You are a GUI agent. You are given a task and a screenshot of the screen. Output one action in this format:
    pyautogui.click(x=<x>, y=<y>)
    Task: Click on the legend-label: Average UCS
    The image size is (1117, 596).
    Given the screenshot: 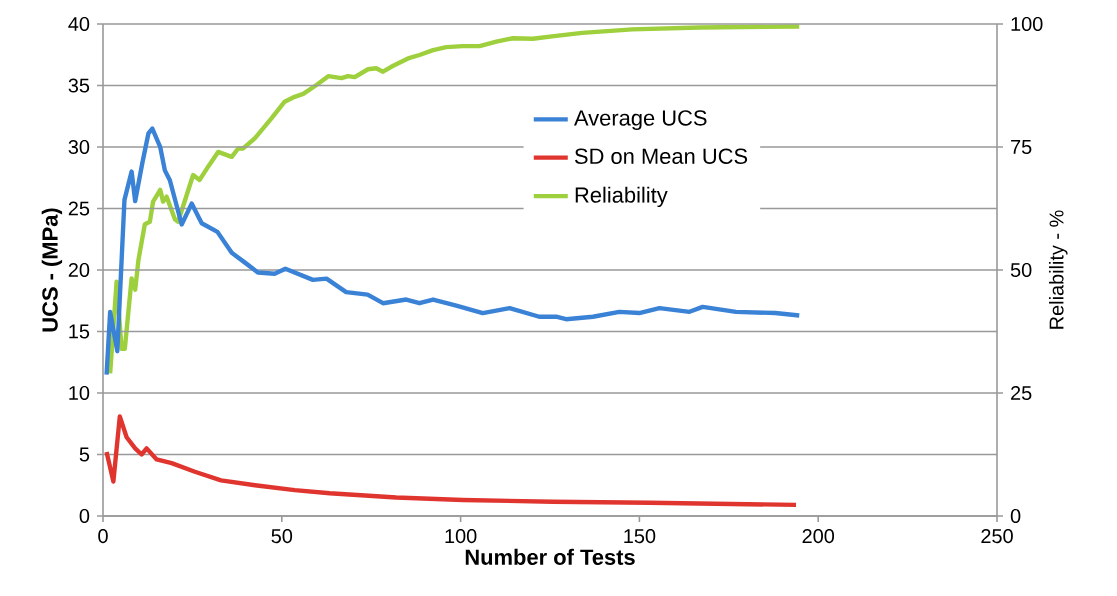 What is the action you would take?
    pyautogui.click(x=640, y=120)
    